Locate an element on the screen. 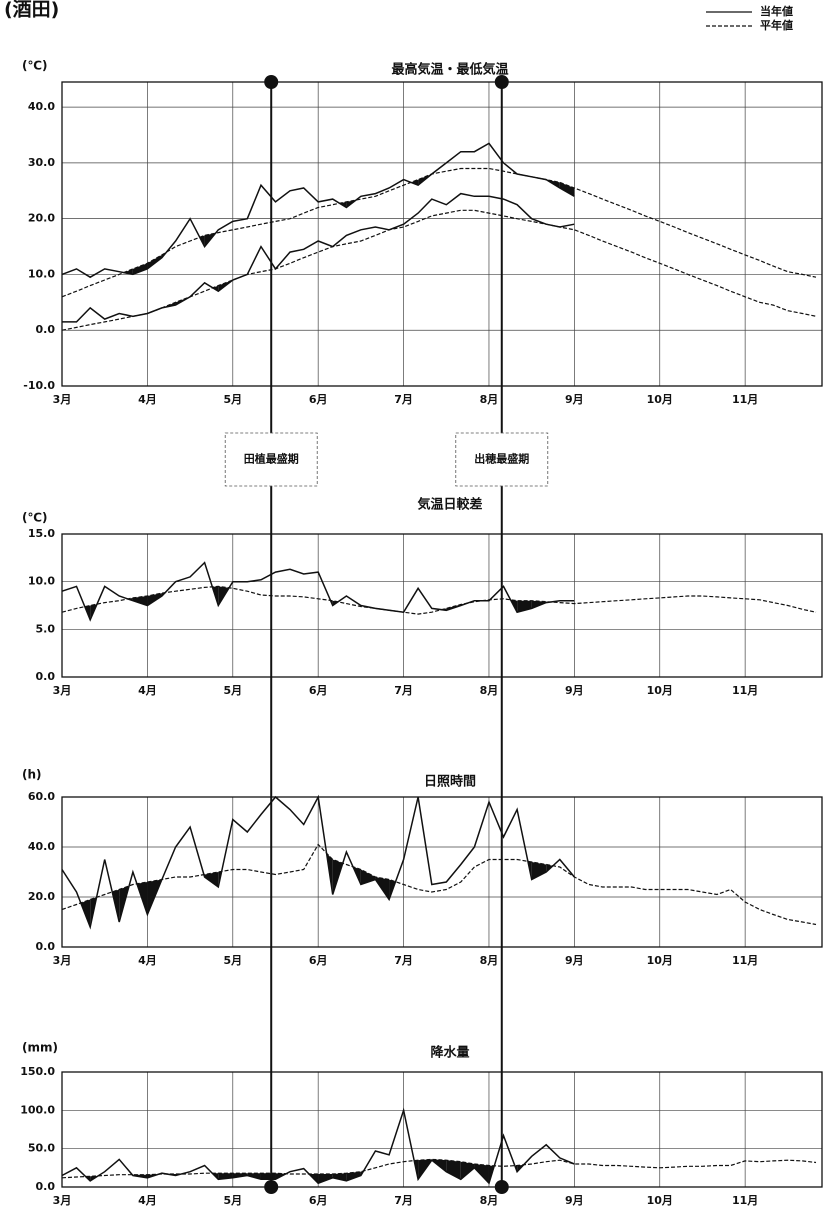  y-tick-label: -10.0 is located at coordinates (39, 385).